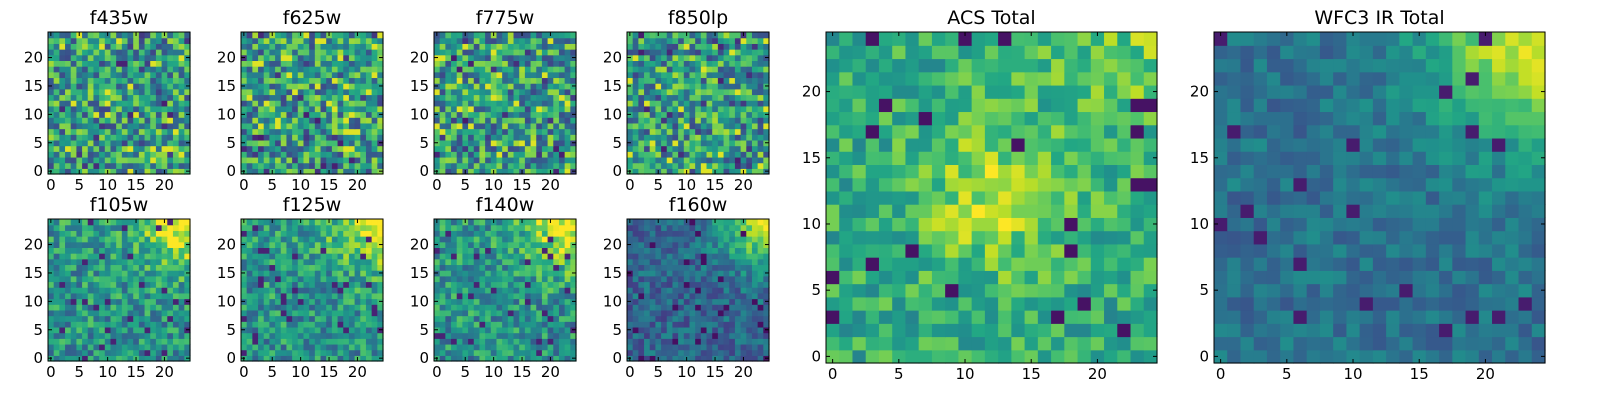 Image resolution: width=1600 pixels, height=400 pixels. Describe the element at coordinates (505, 205) in the screenshot. I see `panel-title: f140w` at that location.